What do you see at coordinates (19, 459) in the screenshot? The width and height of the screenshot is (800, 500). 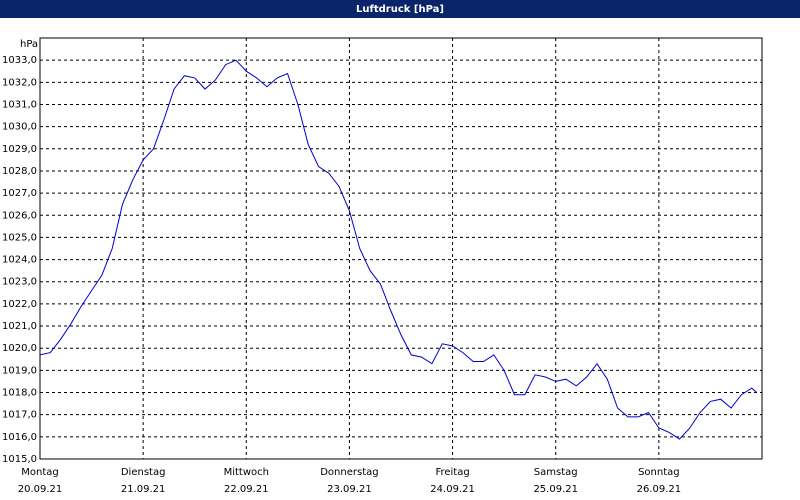 I see `y-tick-label: 1015,0` at bounding box center [19, 459].